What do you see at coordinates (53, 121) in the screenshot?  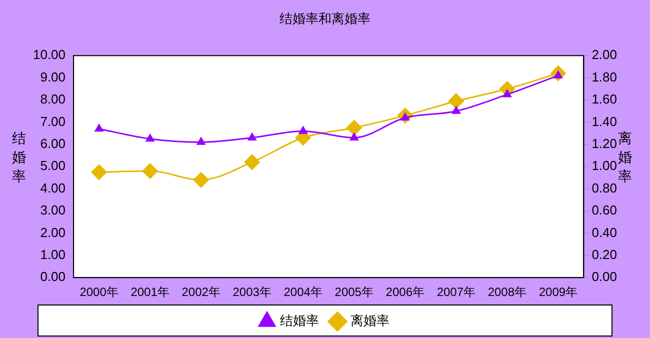 I see `y-tick-label: 7.00` at bounding box center [53, 121].